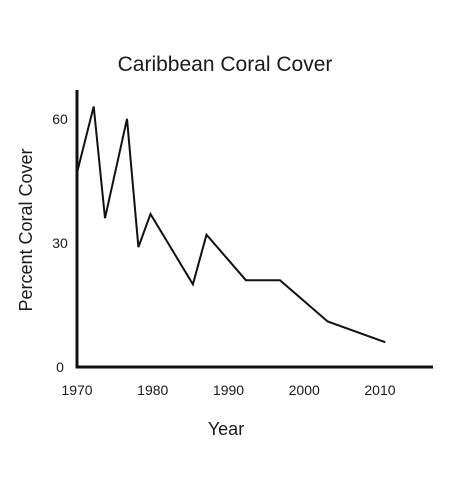  Describe the element at coordinates (226, 429) in the screenshot. I see `x-axis-title: Year` at that location.